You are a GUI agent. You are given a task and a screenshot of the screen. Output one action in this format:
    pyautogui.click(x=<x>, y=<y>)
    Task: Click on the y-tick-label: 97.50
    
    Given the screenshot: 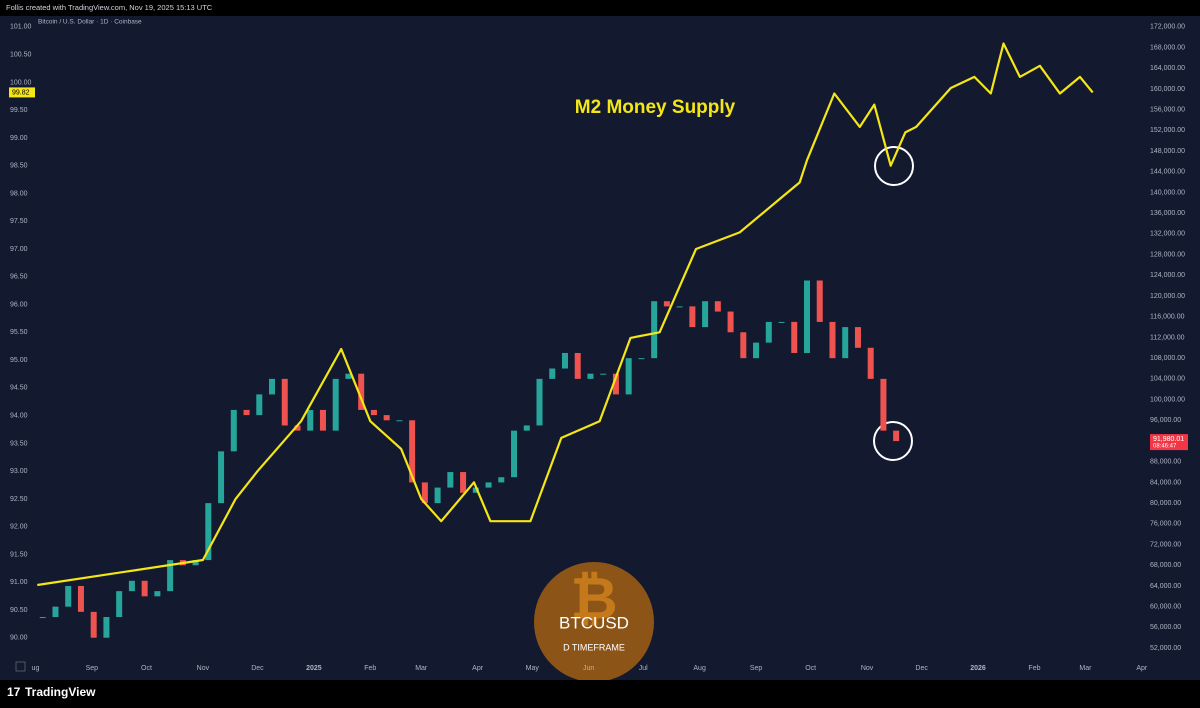 What is the action you would take?
    pyautogui.click(x=19, y=221)
    